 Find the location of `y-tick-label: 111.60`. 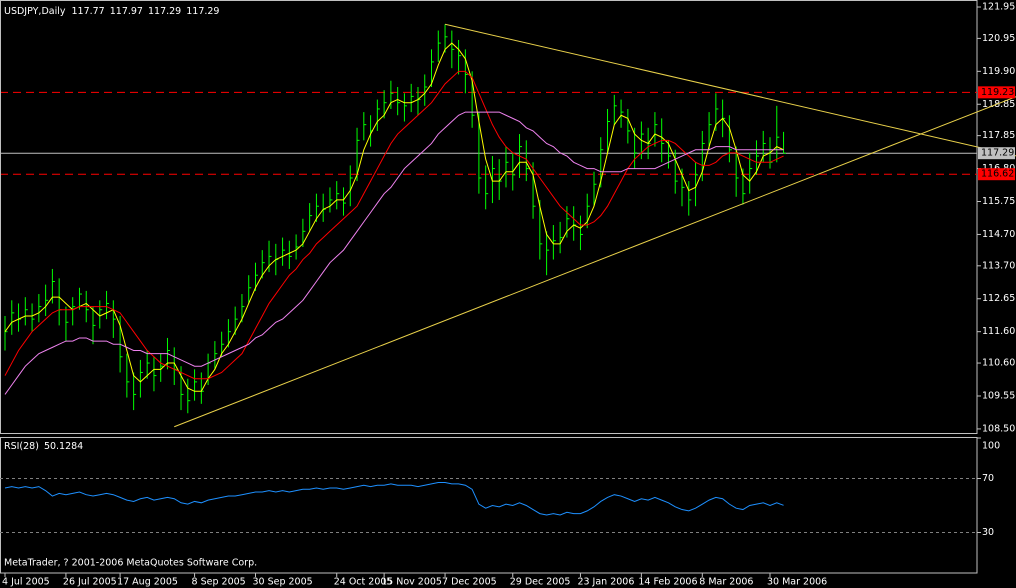

y-tick-label: 111.60 is located at coordinates (998, 331).